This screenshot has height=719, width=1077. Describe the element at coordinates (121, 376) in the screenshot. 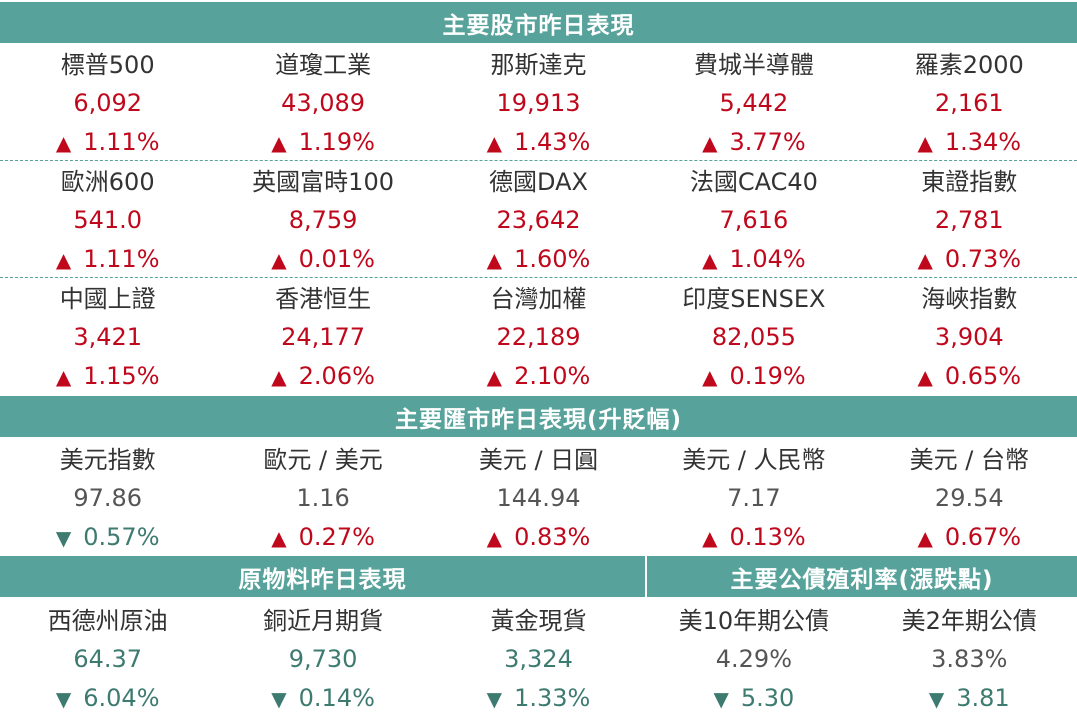

I see `change-value: 1.15%` at that location.